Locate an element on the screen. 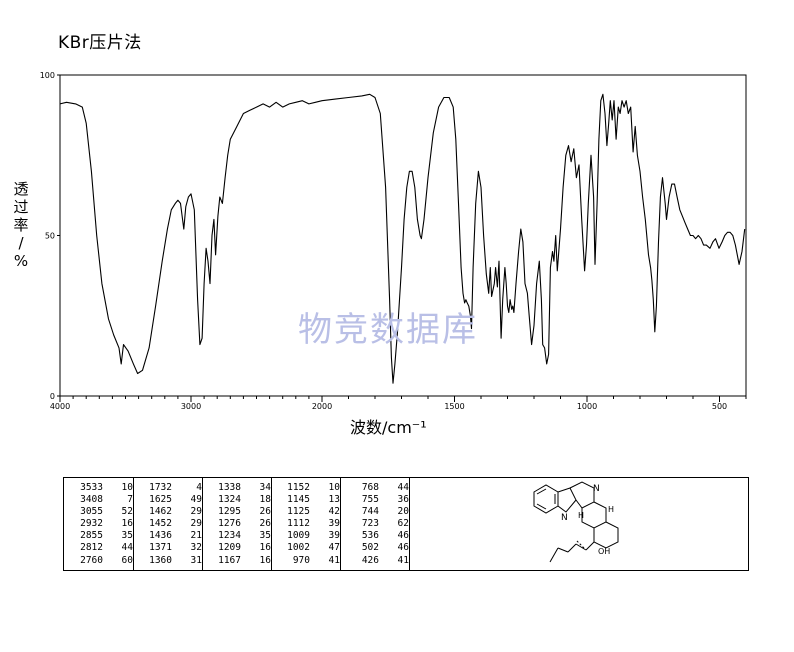 This screenshot has width=794, height=652. x-tick-label: 2000 is located at coordinates (322, 406).